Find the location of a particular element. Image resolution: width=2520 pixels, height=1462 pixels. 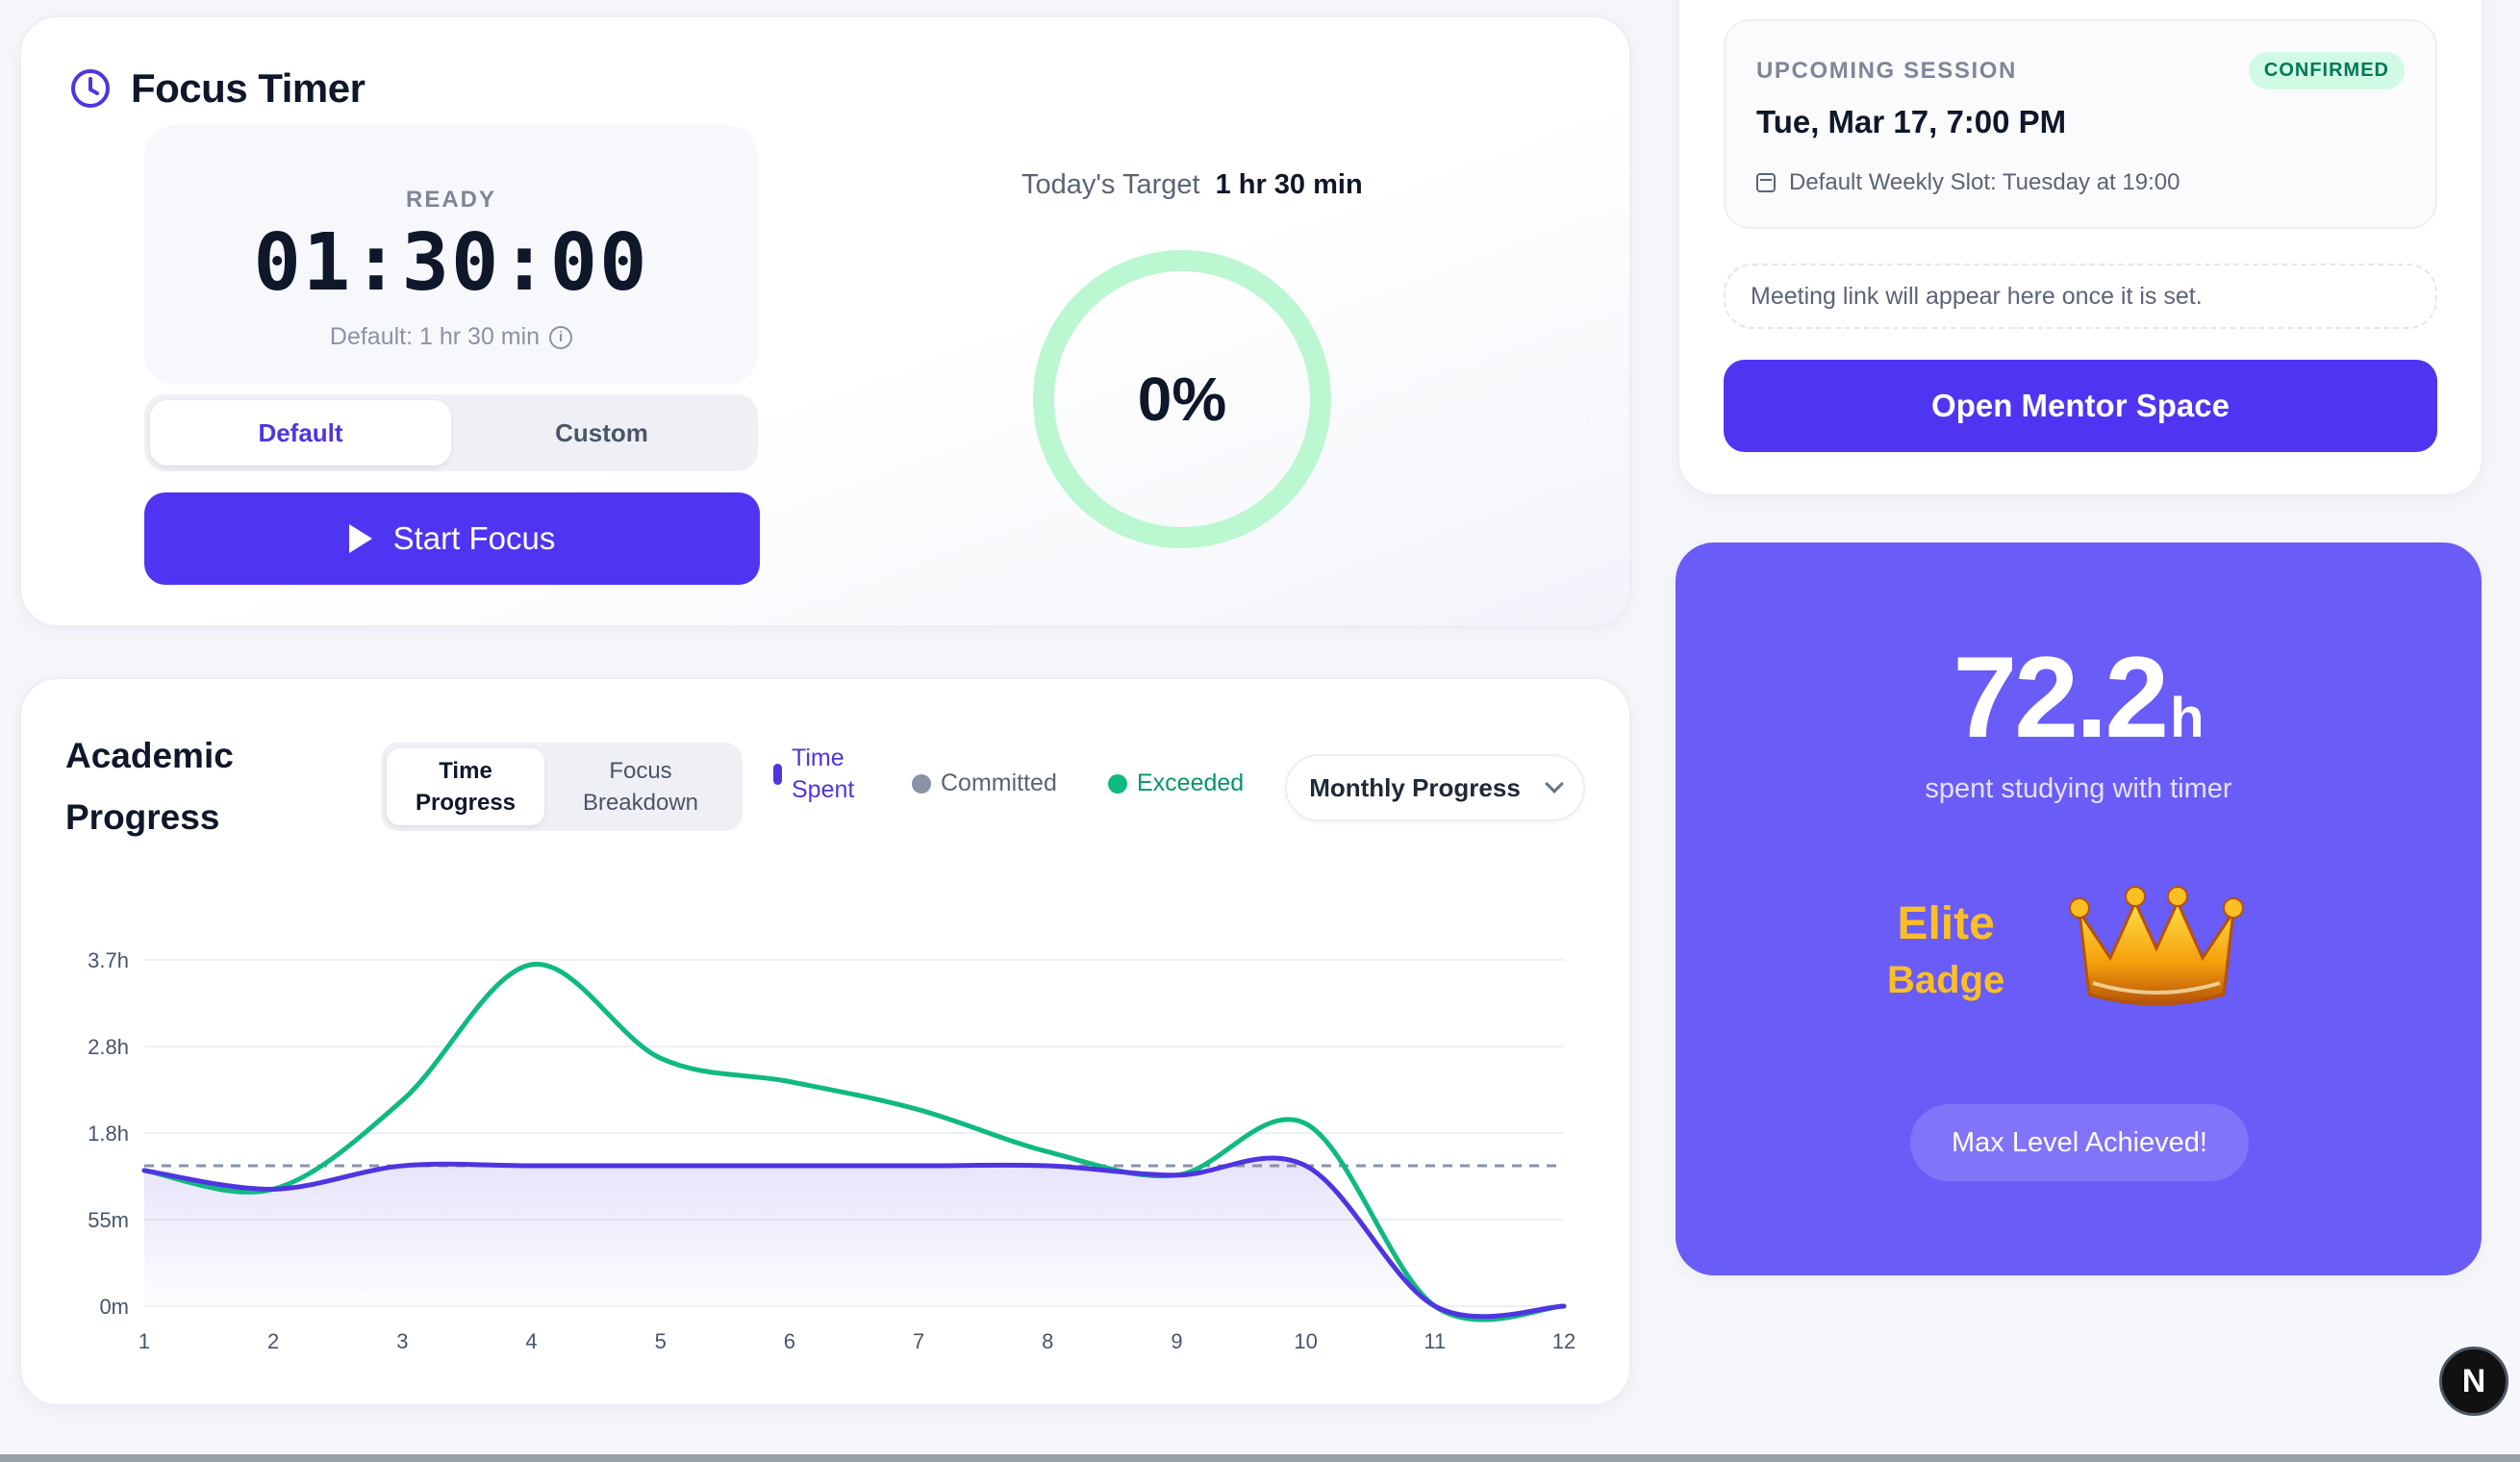

start-focus-button: Start Focus is located at coordinates (452, 539).